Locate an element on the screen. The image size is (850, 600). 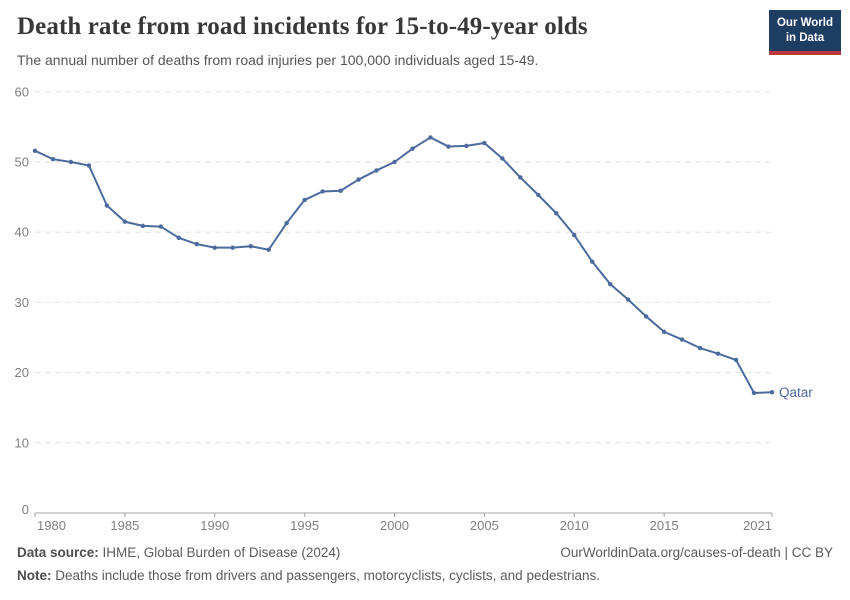
x-axis-tick-label: 2010 is located at coordinates (574, 525).